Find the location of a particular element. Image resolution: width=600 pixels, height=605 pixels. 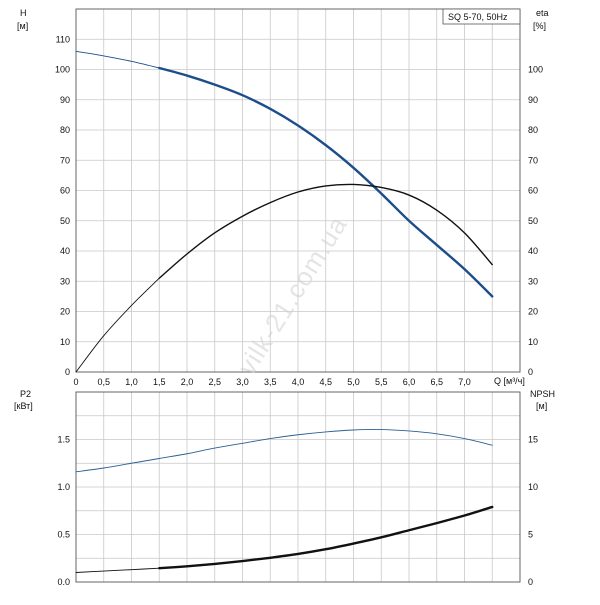

x-tick-label: 5,5 is located at coordinates (381, 382).